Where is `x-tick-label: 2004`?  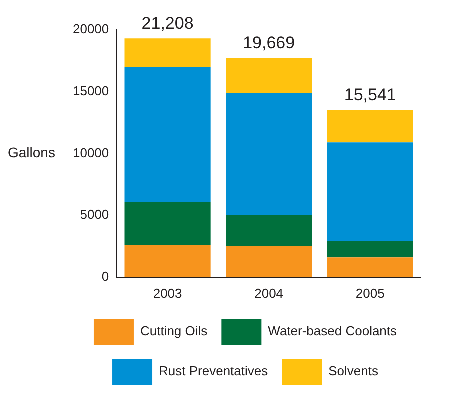
x-tick-label: 2004 is located at coordinates (269, 293).